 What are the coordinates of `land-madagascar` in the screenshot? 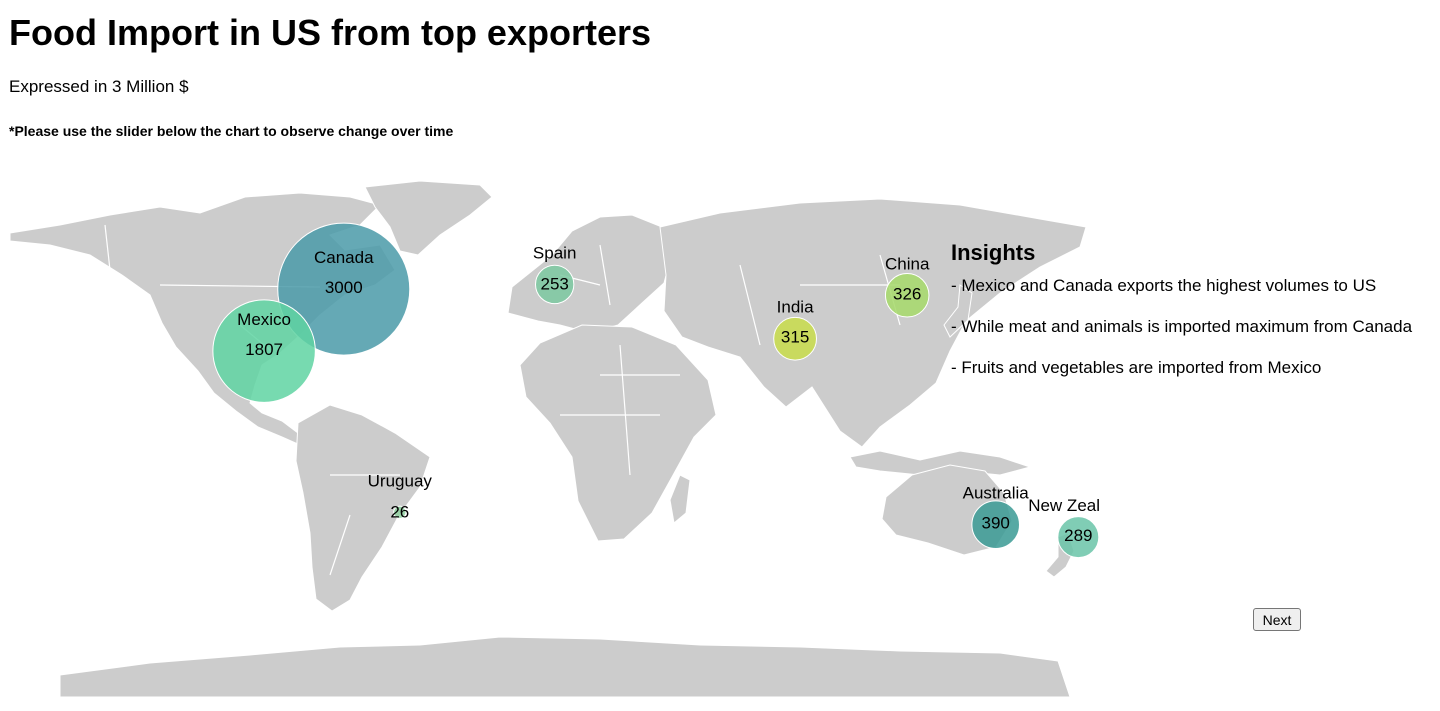 It's located at (680, 499).